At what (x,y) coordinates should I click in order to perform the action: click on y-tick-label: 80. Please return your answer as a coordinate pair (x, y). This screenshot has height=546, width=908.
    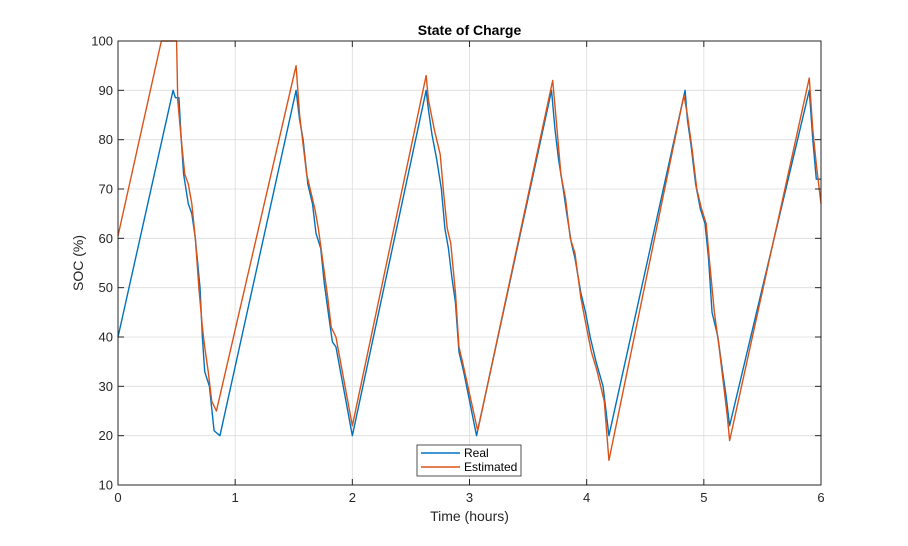
    Looking at the image, I should click on (106, 139).